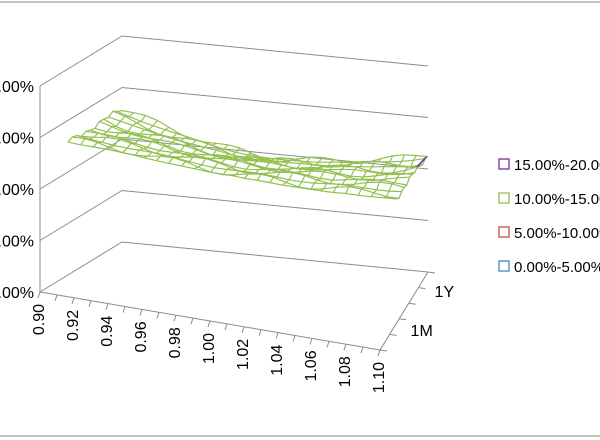 The height and width of the screenshot is (440, 600). Describe the element at coordinates (379, 377) in the screenshot. I see `x-tick-label: 1.10` at that location.